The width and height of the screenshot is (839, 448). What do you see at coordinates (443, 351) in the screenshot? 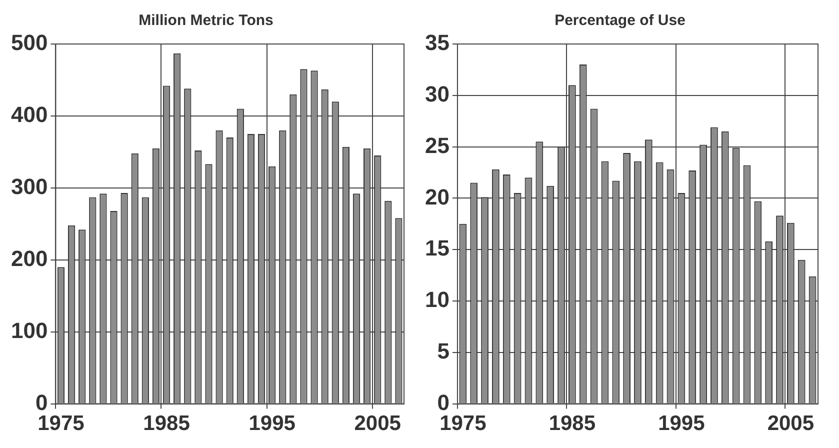
I see `y-tick-label: 5` at bounding box center [443, 351].